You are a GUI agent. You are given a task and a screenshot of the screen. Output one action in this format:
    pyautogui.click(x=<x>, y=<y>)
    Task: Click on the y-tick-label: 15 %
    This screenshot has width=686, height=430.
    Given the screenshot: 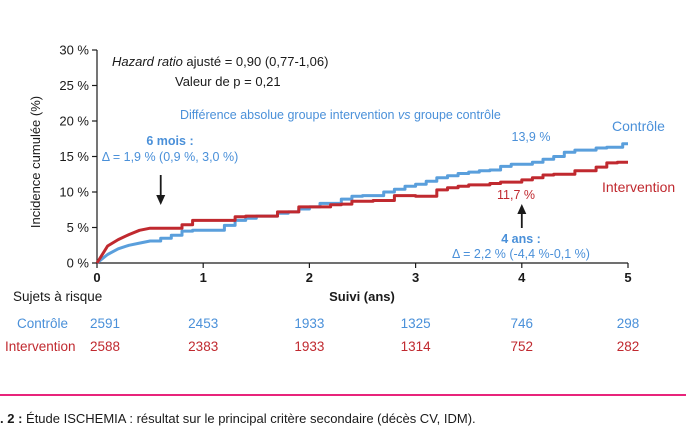 What is the action you would take?
    pyautogui.click(x=74, y=156)
    